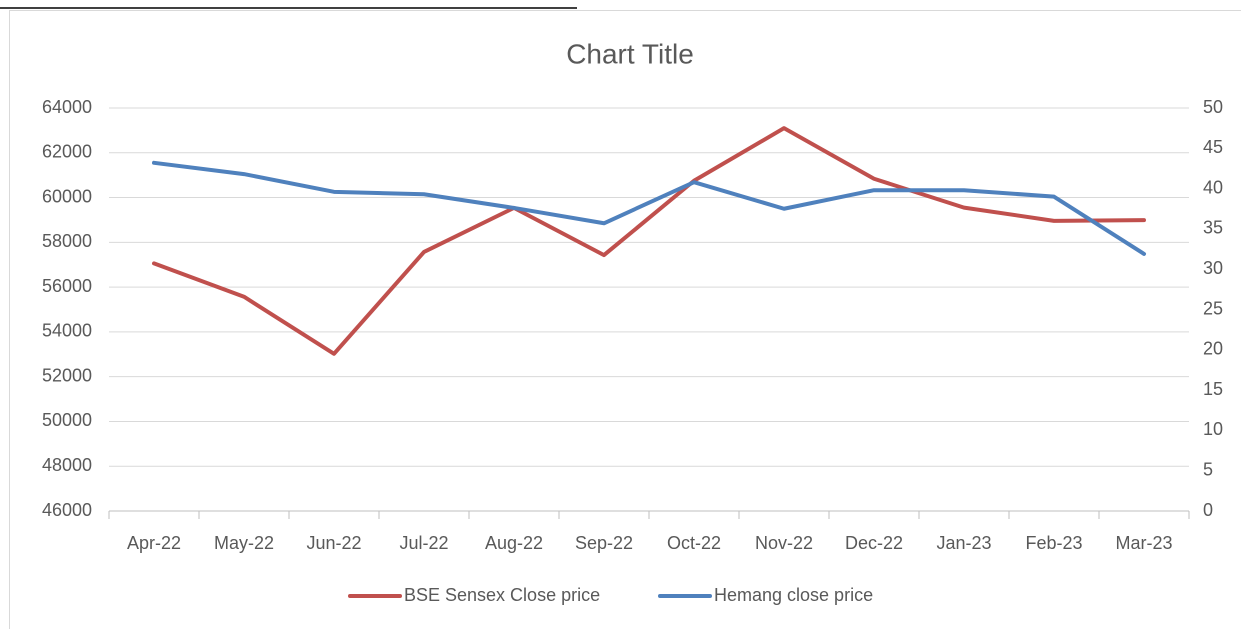 The height and width of the screenshot is (634, 1241). I want to click on x-tick-label: Jul-22, so click(423, 543).